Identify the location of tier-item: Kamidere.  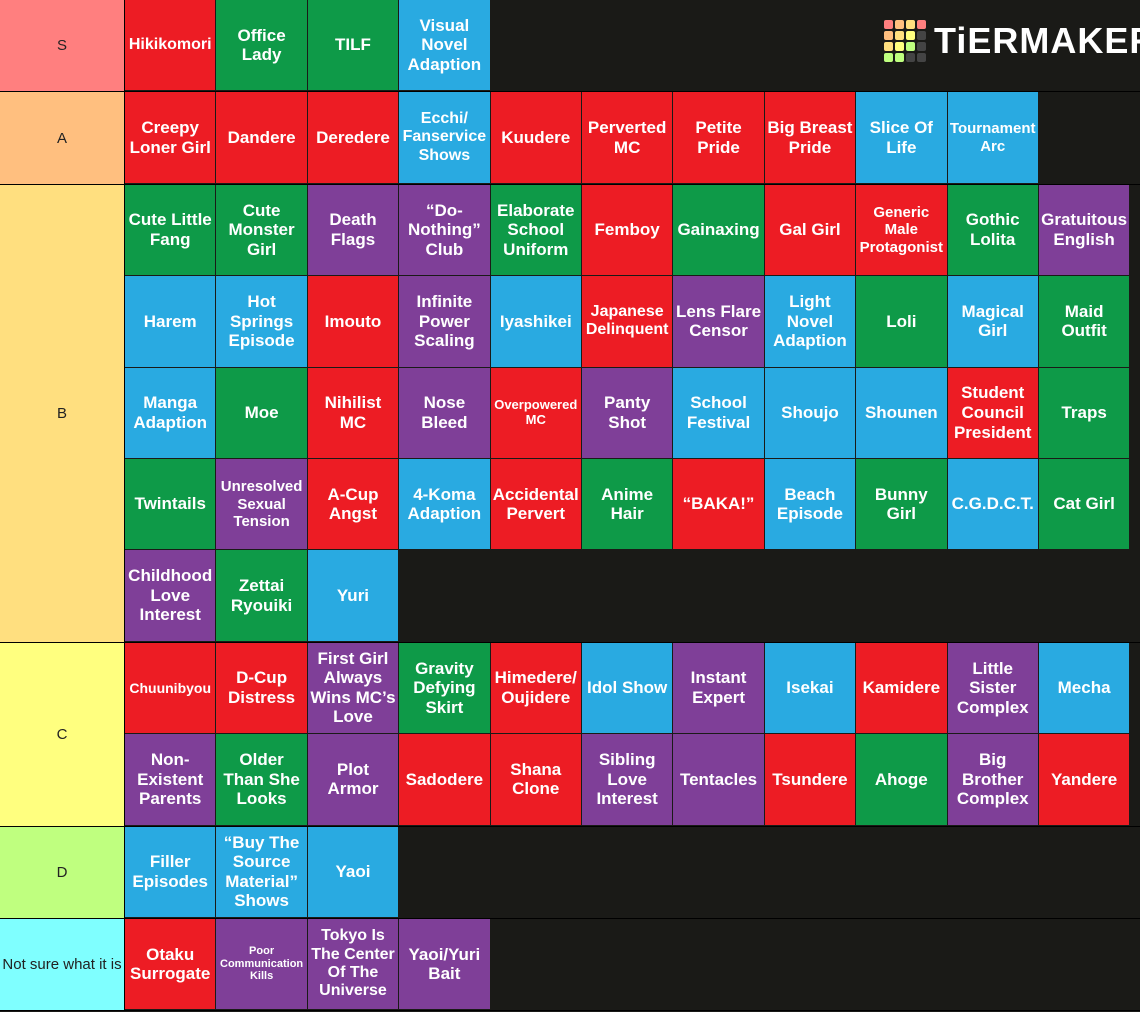
(901, 688).